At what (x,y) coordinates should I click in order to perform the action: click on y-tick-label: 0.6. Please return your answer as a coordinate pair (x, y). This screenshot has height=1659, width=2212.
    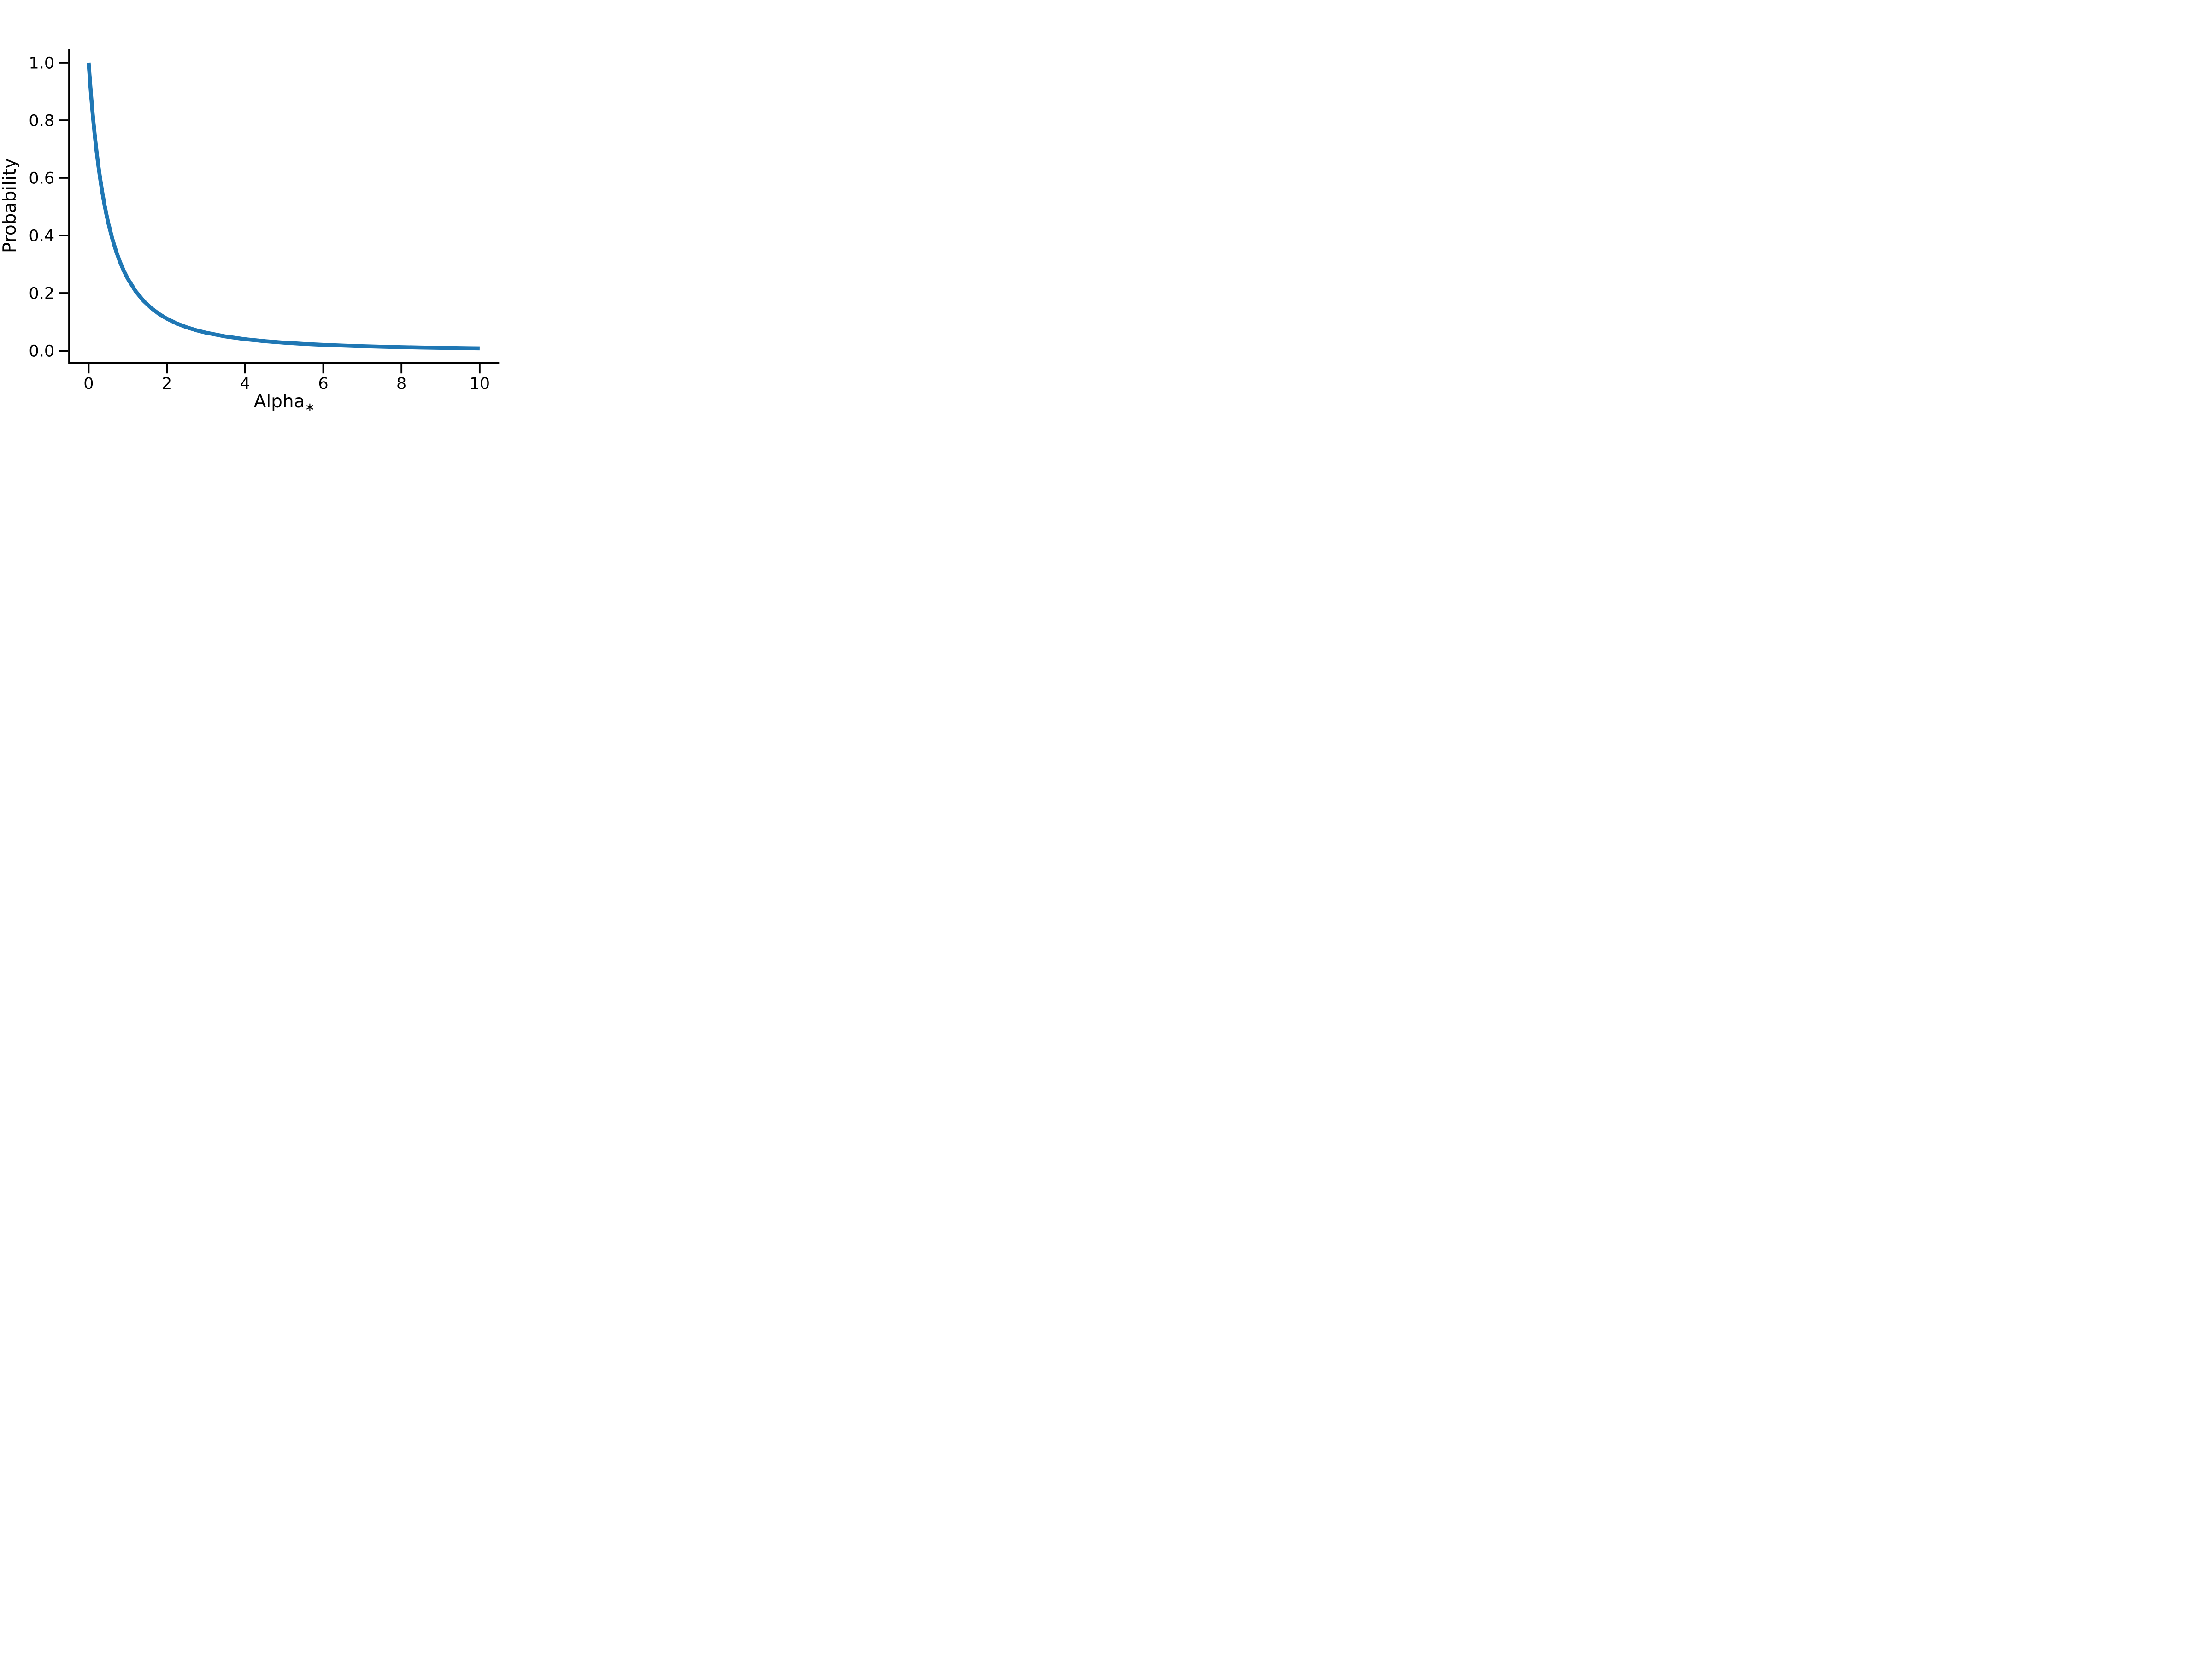
    Looking at the image, I should click on (41, 179).